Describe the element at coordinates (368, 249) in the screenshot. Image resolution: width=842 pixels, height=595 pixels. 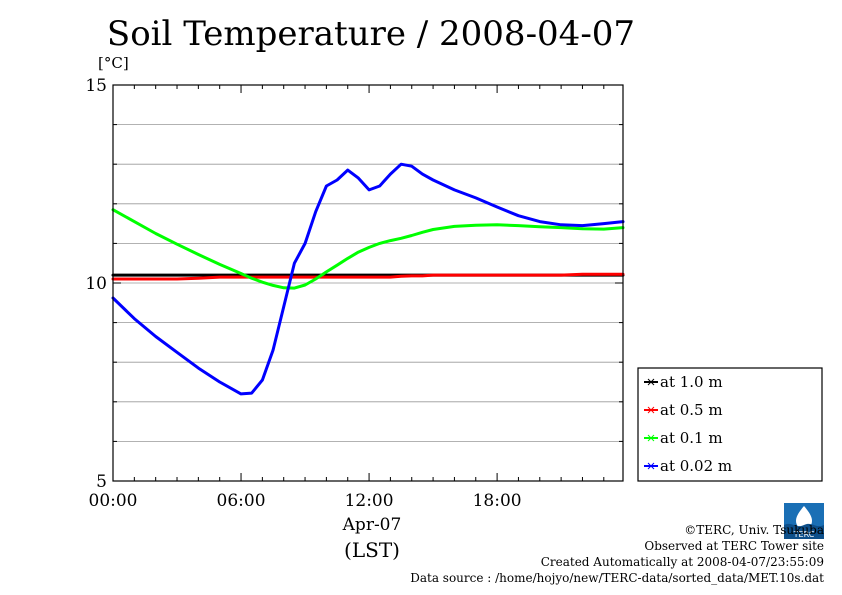
I see `series-line-at-0-1-m` at that location.